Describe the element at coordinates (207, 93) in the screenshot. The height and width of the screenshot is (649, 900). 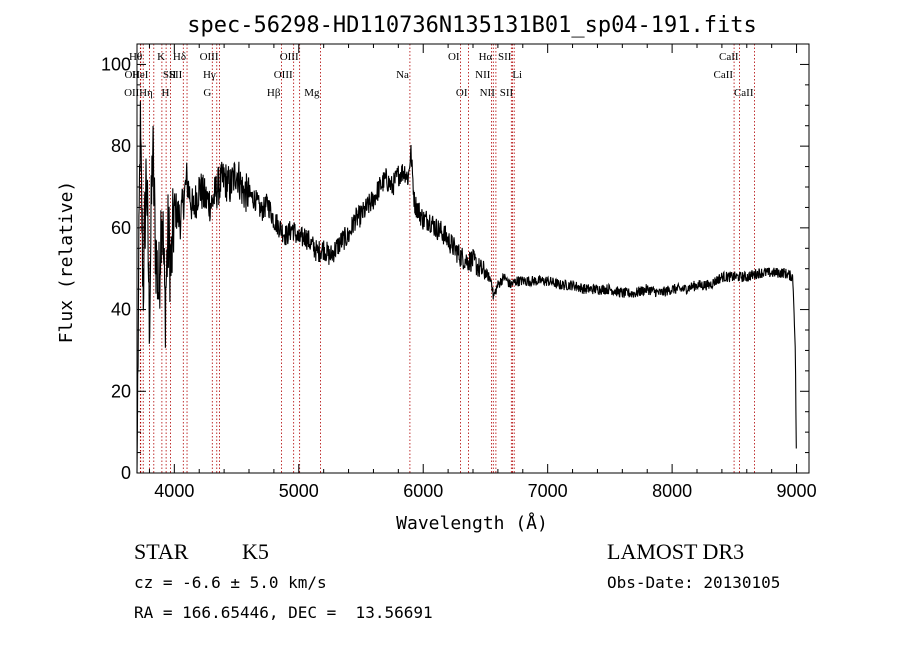
I see `line-label: G` at that location.